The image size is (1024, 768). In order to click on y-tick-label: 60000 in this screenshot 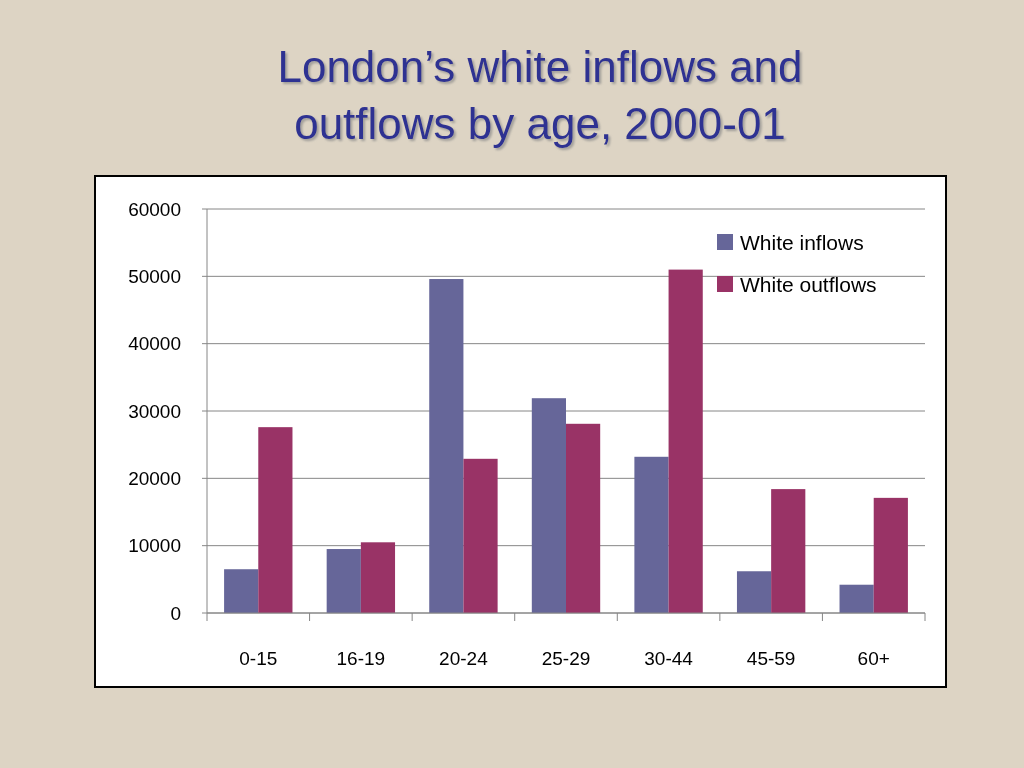, I will do `click(154, 209)`.